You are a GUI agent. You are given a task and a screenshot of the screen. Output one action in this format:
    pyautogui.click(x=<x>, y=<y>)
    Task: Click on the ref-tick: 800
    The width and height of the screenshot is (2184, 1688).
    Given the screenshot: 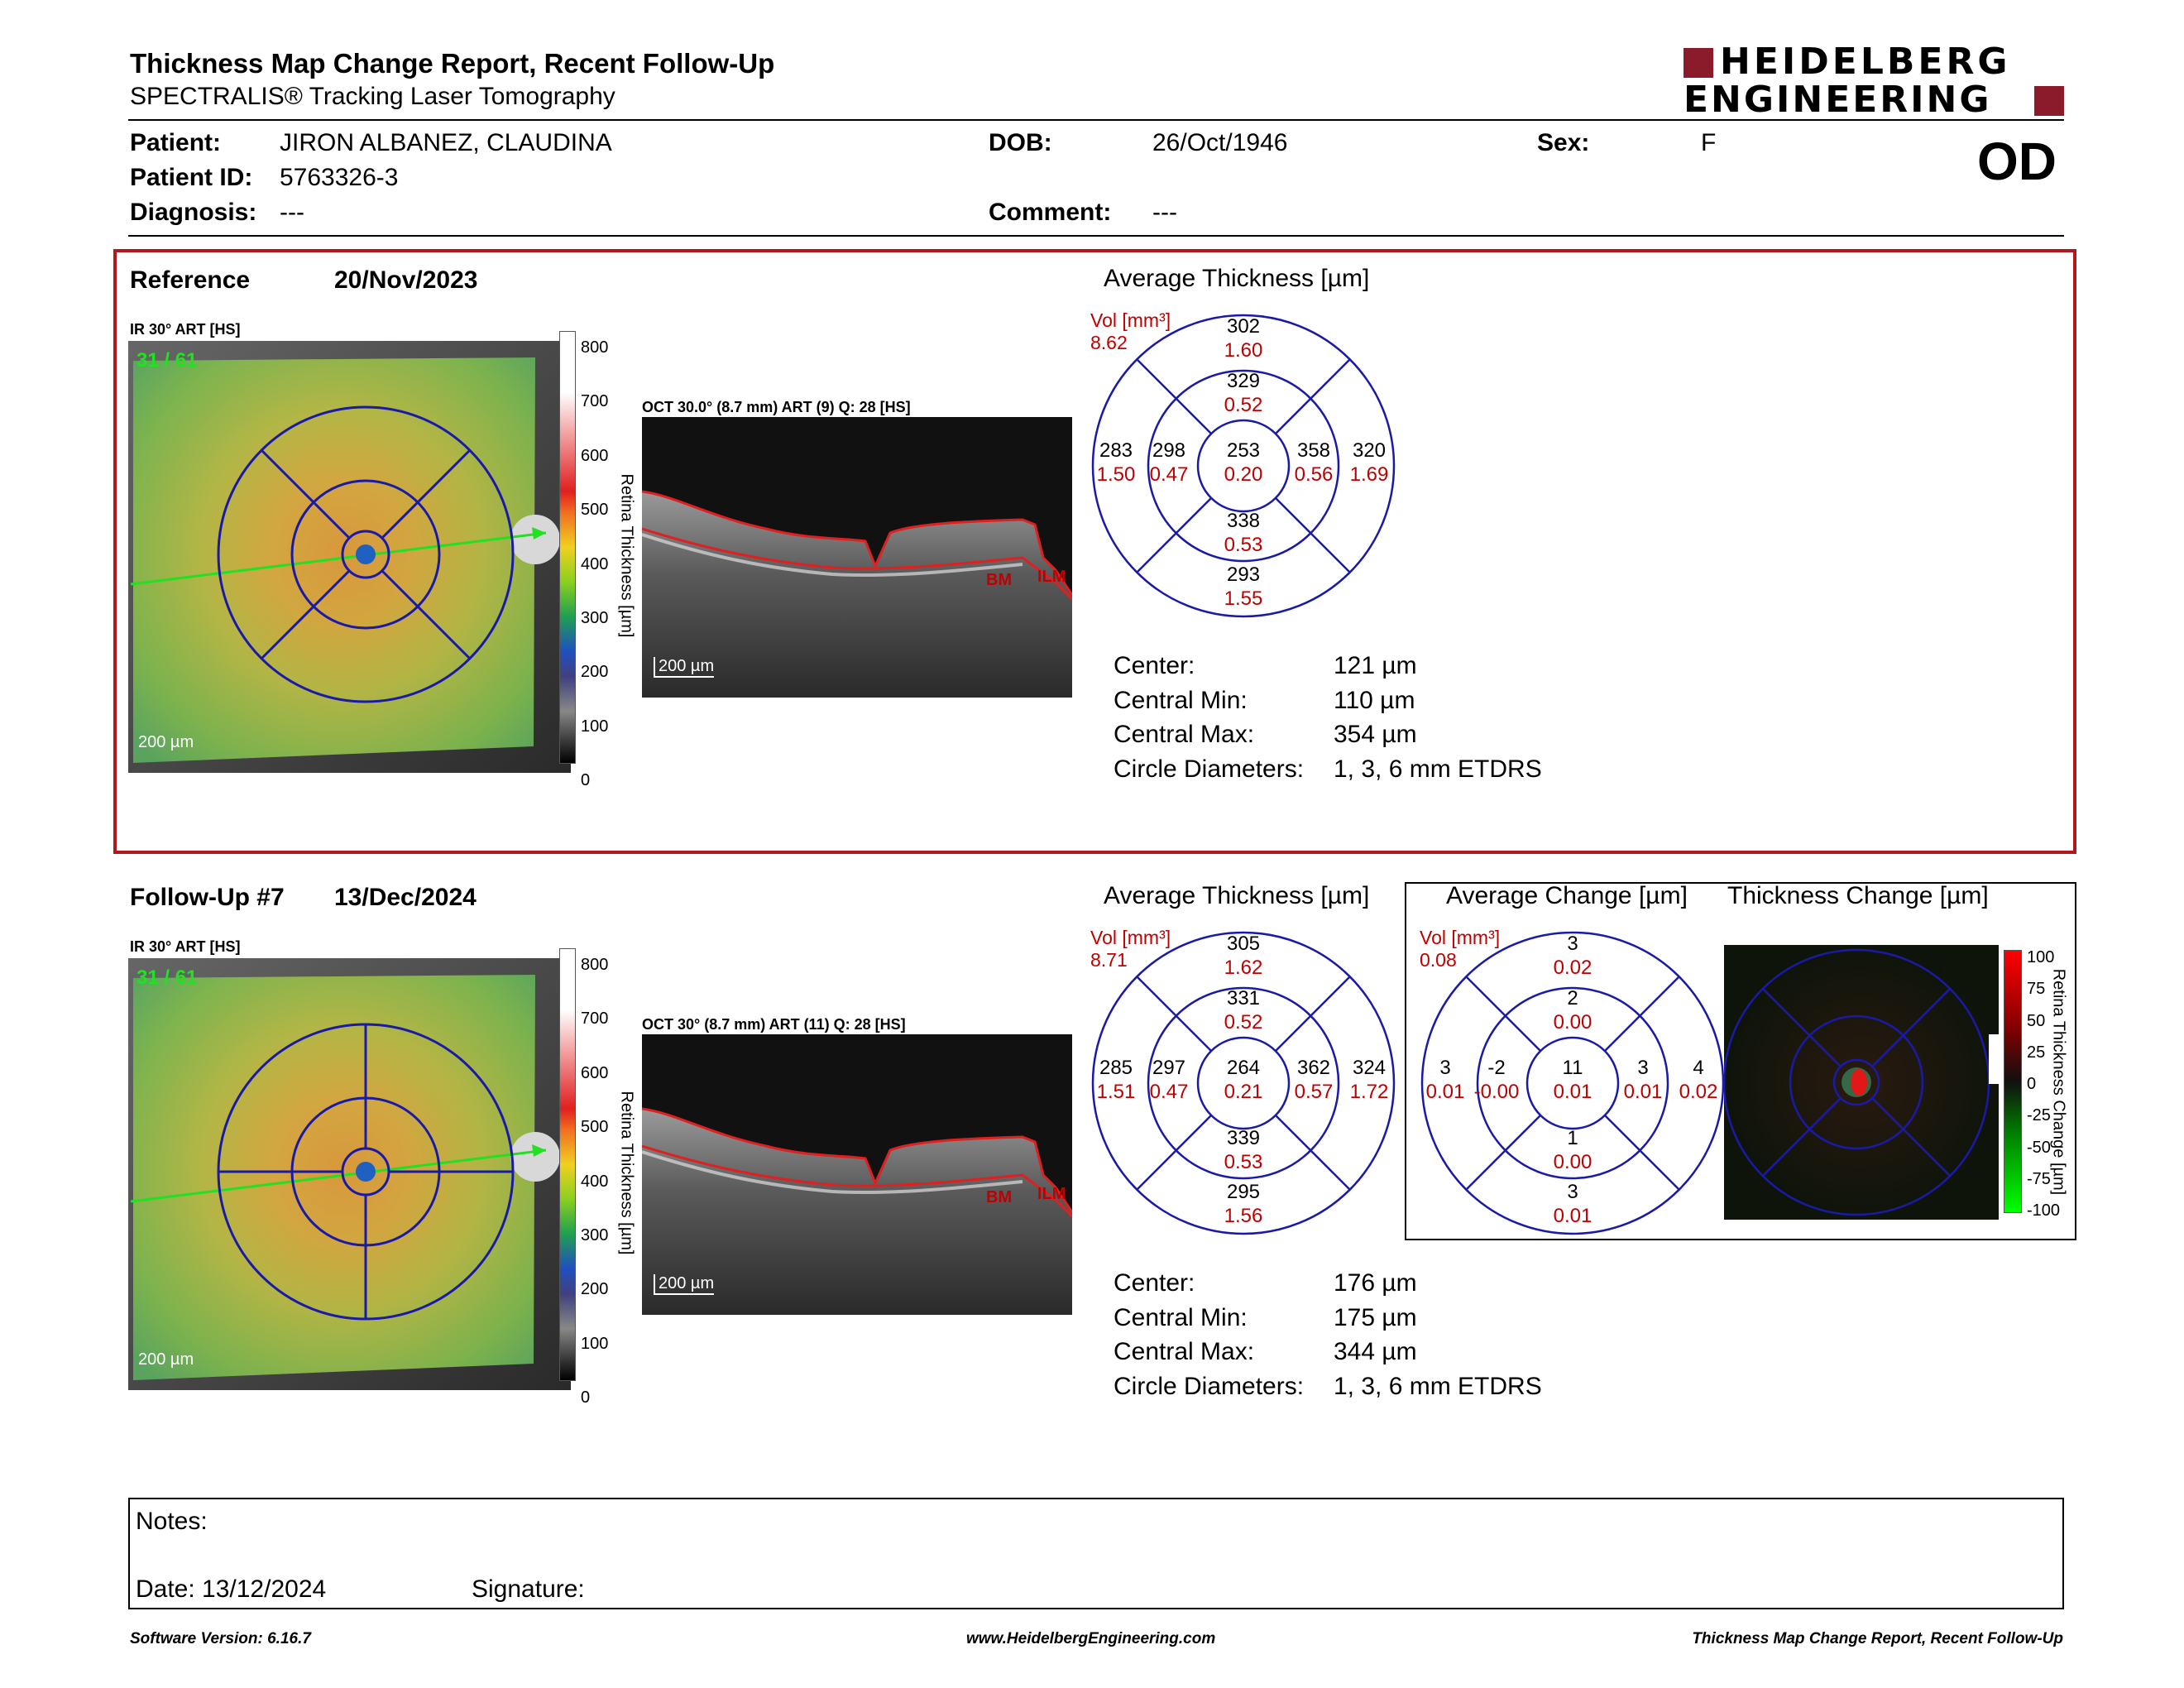 What is the action you would take?
    pyautogui.click(x=595, y=347)
    